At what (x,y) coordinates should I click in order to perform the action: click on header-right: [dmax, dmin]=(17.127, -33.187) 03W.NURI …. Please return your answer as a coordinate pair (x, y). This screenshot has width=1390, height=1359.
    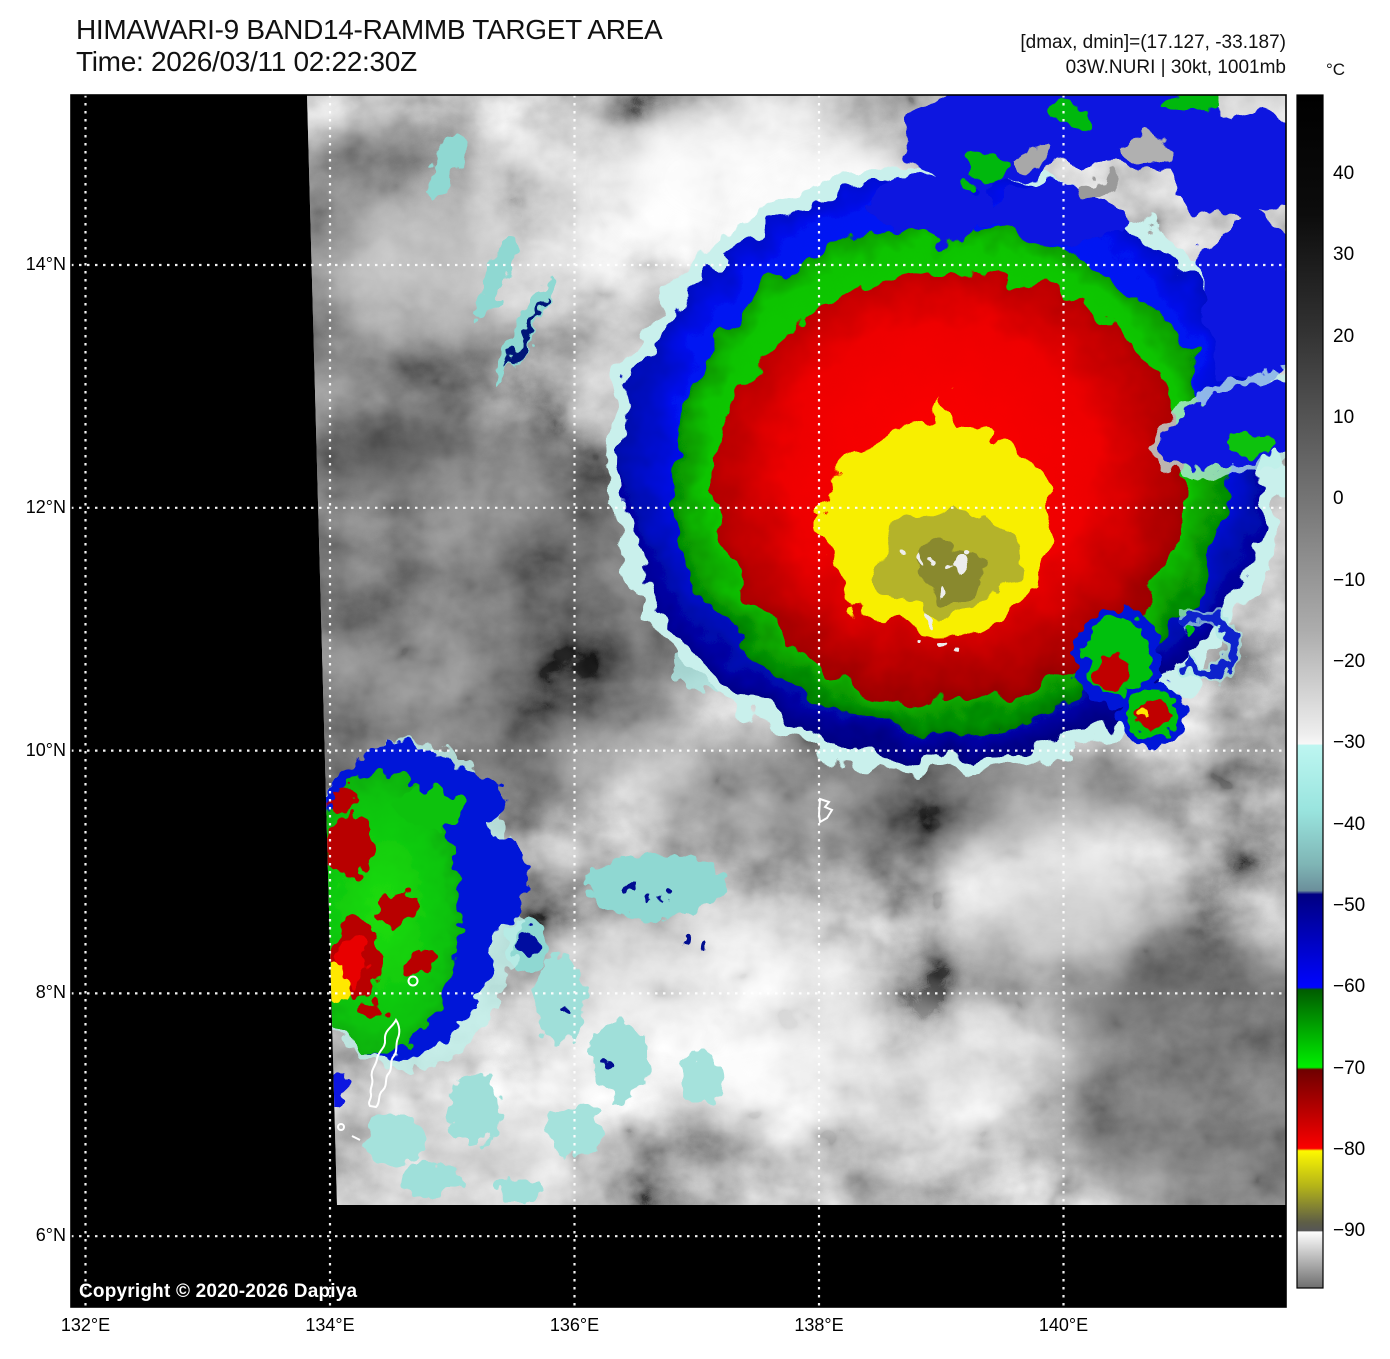
    Looking at the image, I should click on (1153, 55).